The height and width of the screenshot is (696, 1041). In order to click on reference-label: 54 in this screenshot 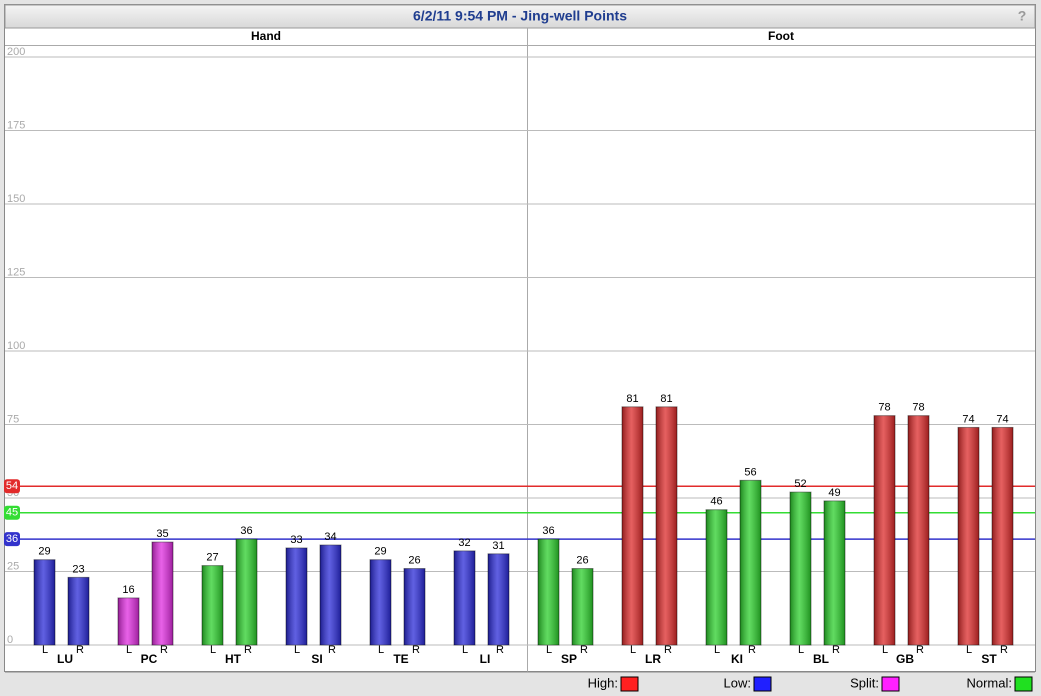, I will do `click(12, 486)`.